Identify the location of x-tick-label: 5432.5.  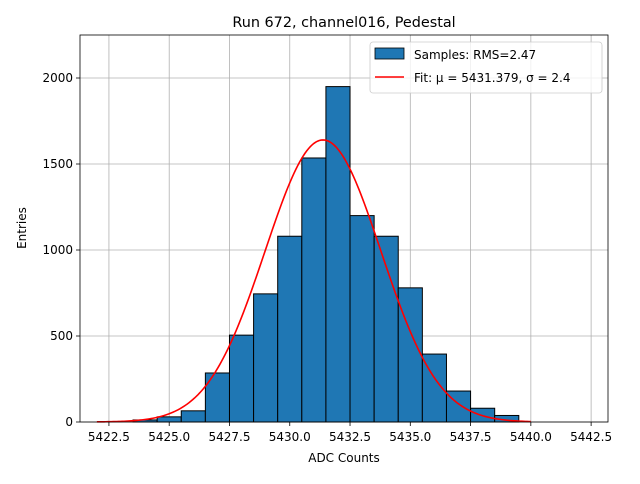
(350, 437).